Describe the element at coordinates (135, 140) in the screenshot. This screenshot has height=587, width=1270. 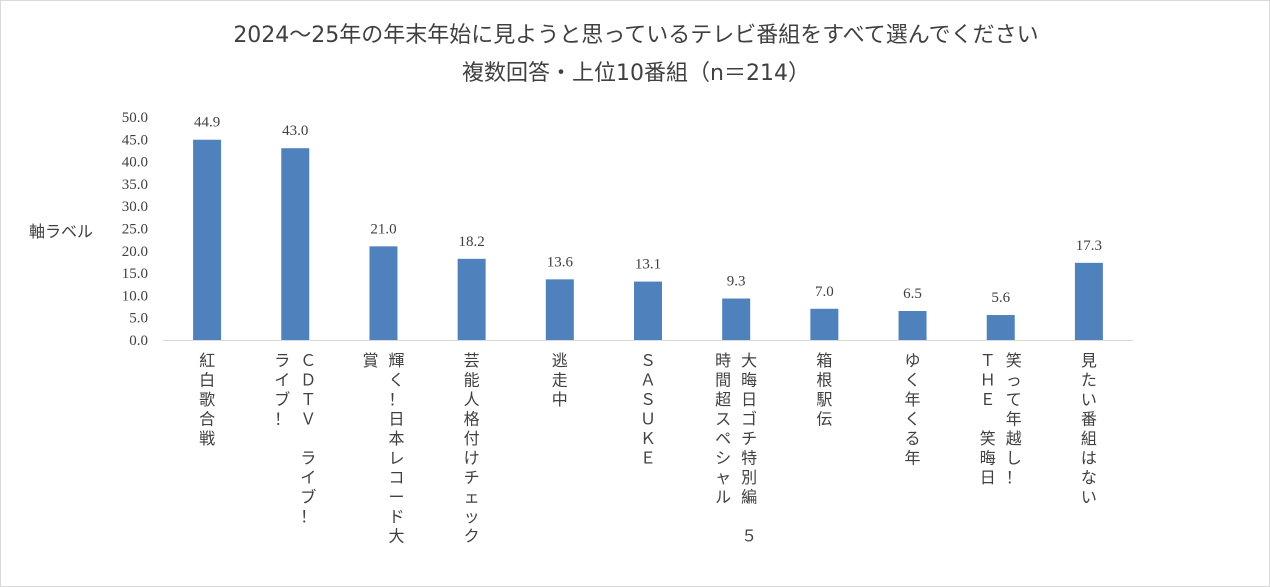
I see `y-tick-label: 45.0` at that location.